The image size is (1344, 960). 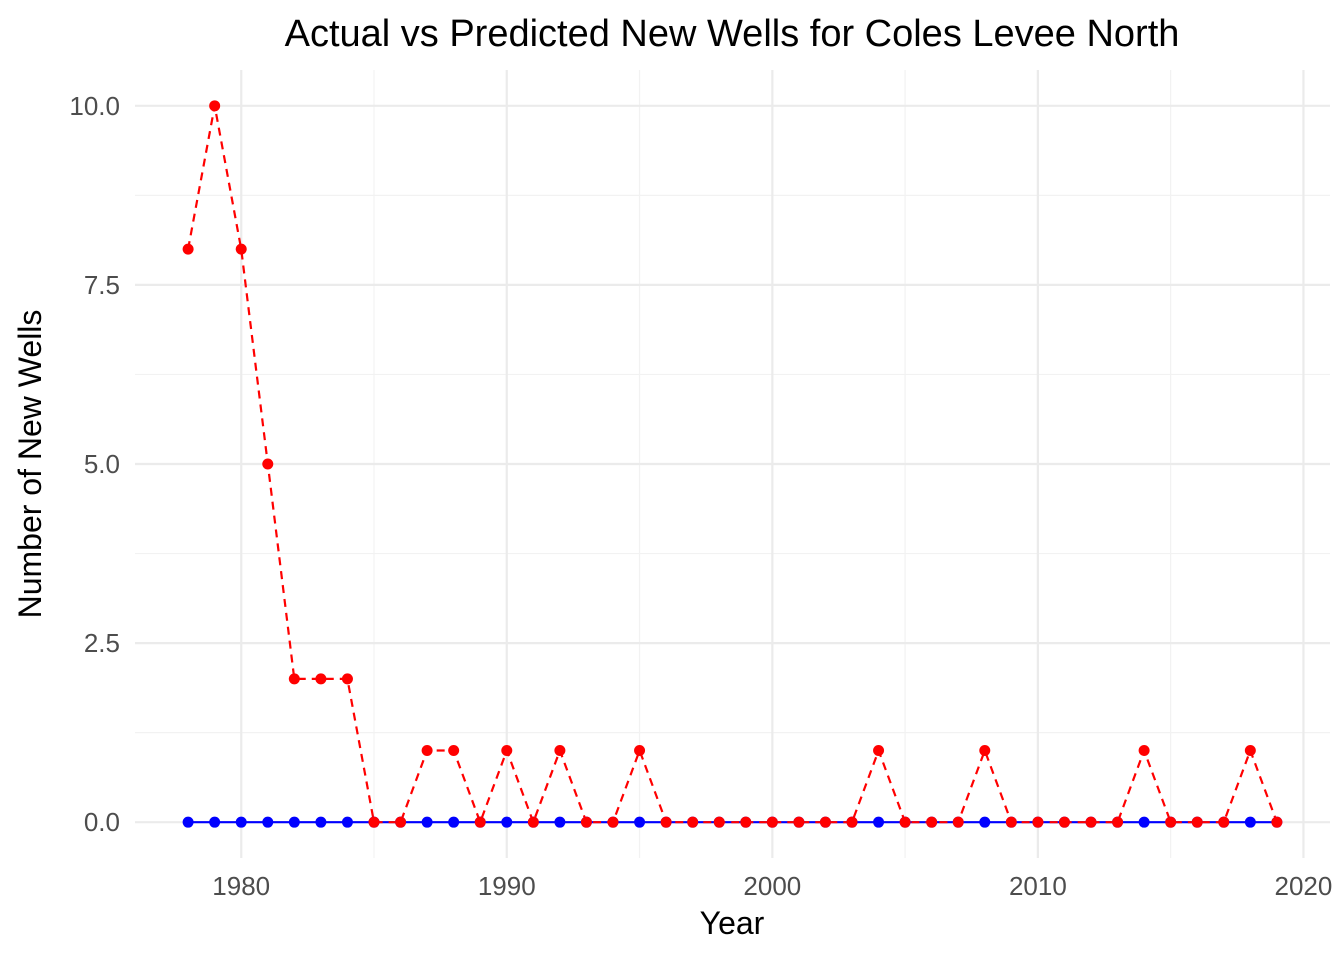 I want to click on y-tick-label: 7.5, so click(x=102, y=285).